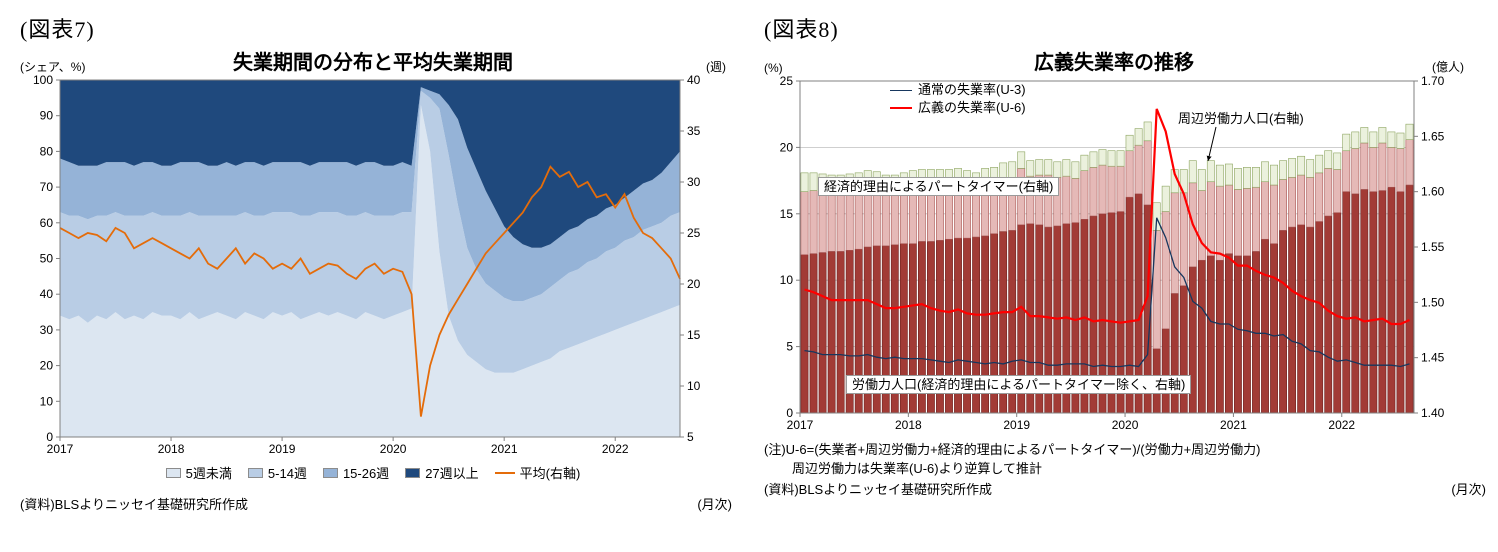 This screenshot has height=552, width=1498. Describe the element at coordinates (801, 29) in the screenshot. I see `figure8-label: (図表8)` at that location.